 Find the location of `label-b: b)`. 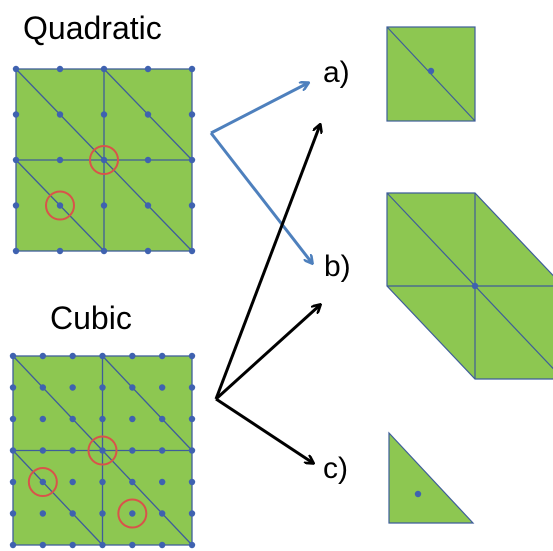

label-b: b) is located at coordinates (337, 266).